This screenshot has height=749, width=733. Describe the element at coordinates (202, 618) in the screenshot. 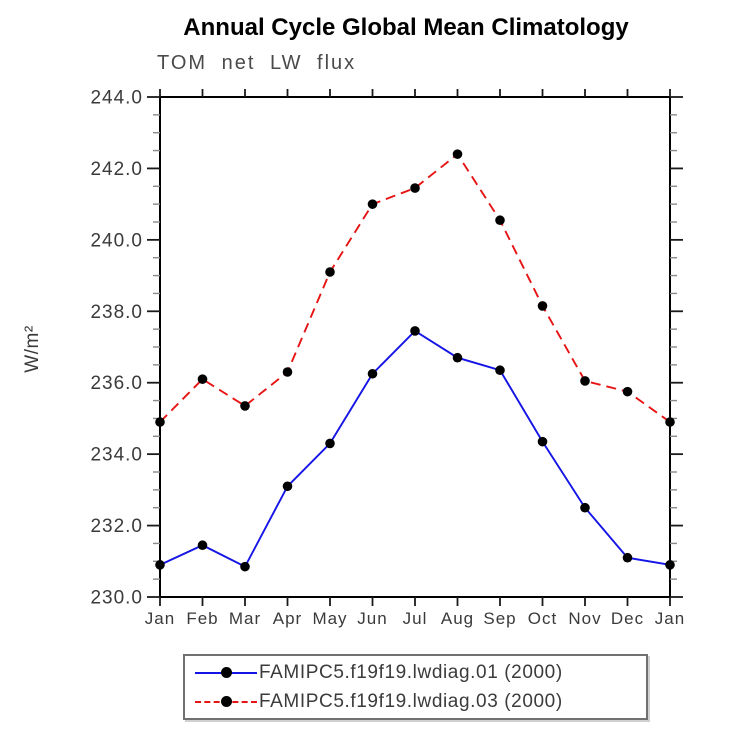

I see `x-tick-label: Feb` at that location.